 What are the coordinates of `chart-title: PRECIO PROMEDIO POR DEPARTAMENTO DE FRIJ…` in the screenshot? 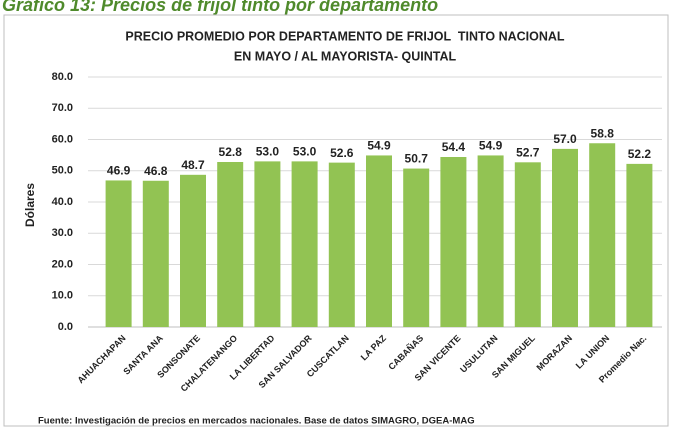 It's located at (345, 36).